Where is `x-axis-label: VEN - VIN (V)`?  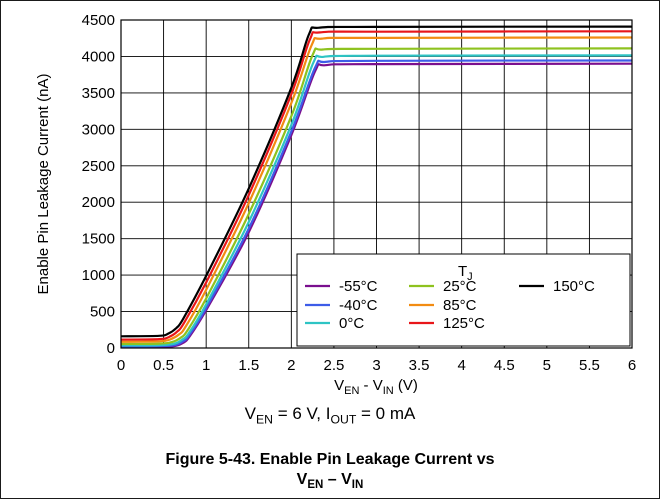
x-axis-label: VEN - VIN (V) is located at coordinates (376, 387).